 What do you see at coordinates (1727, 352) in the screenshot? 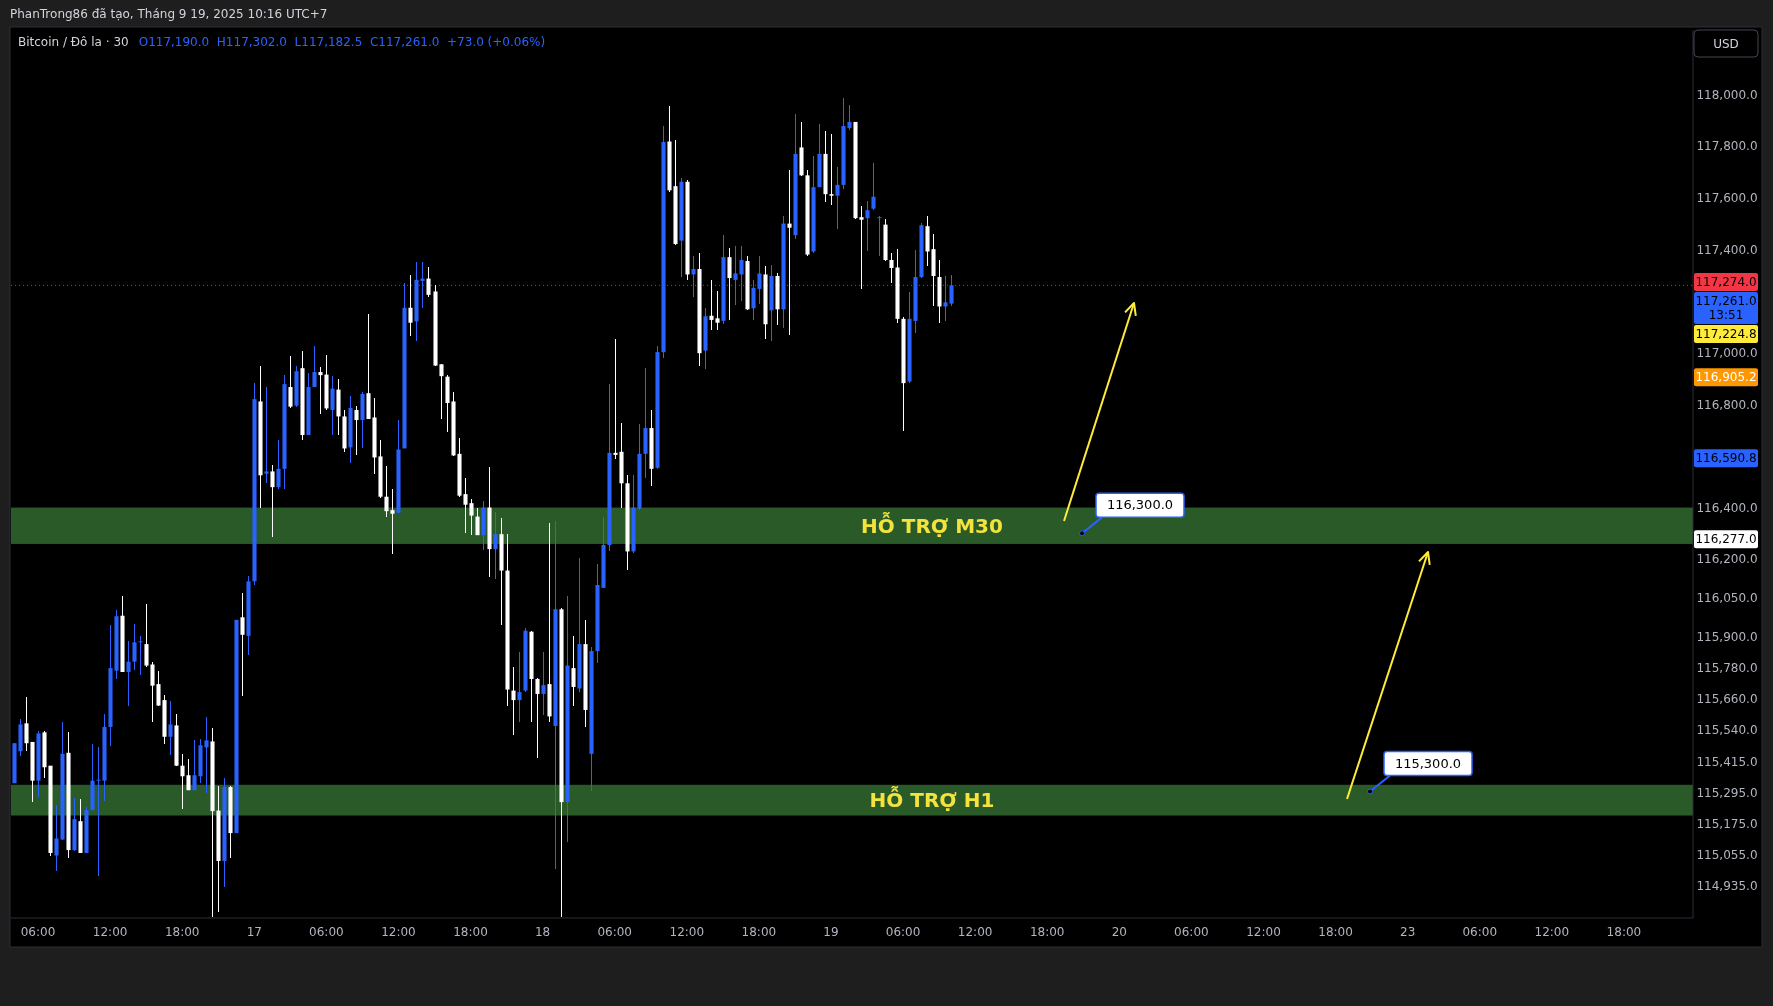
I see `y-tick-label: 117,000.0` at bounding box center [1727, 352].